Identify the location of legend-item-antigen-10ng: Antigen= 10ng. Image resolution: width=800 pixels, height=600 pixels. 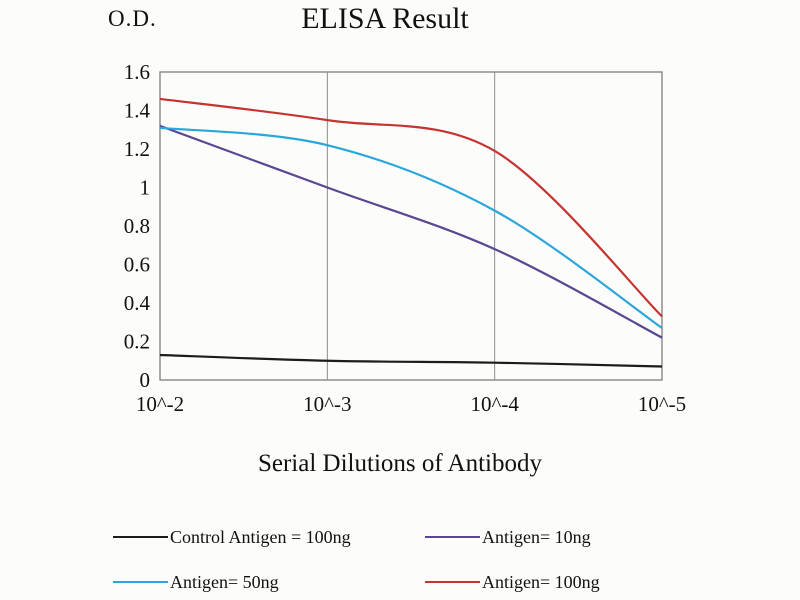
(508, 537).